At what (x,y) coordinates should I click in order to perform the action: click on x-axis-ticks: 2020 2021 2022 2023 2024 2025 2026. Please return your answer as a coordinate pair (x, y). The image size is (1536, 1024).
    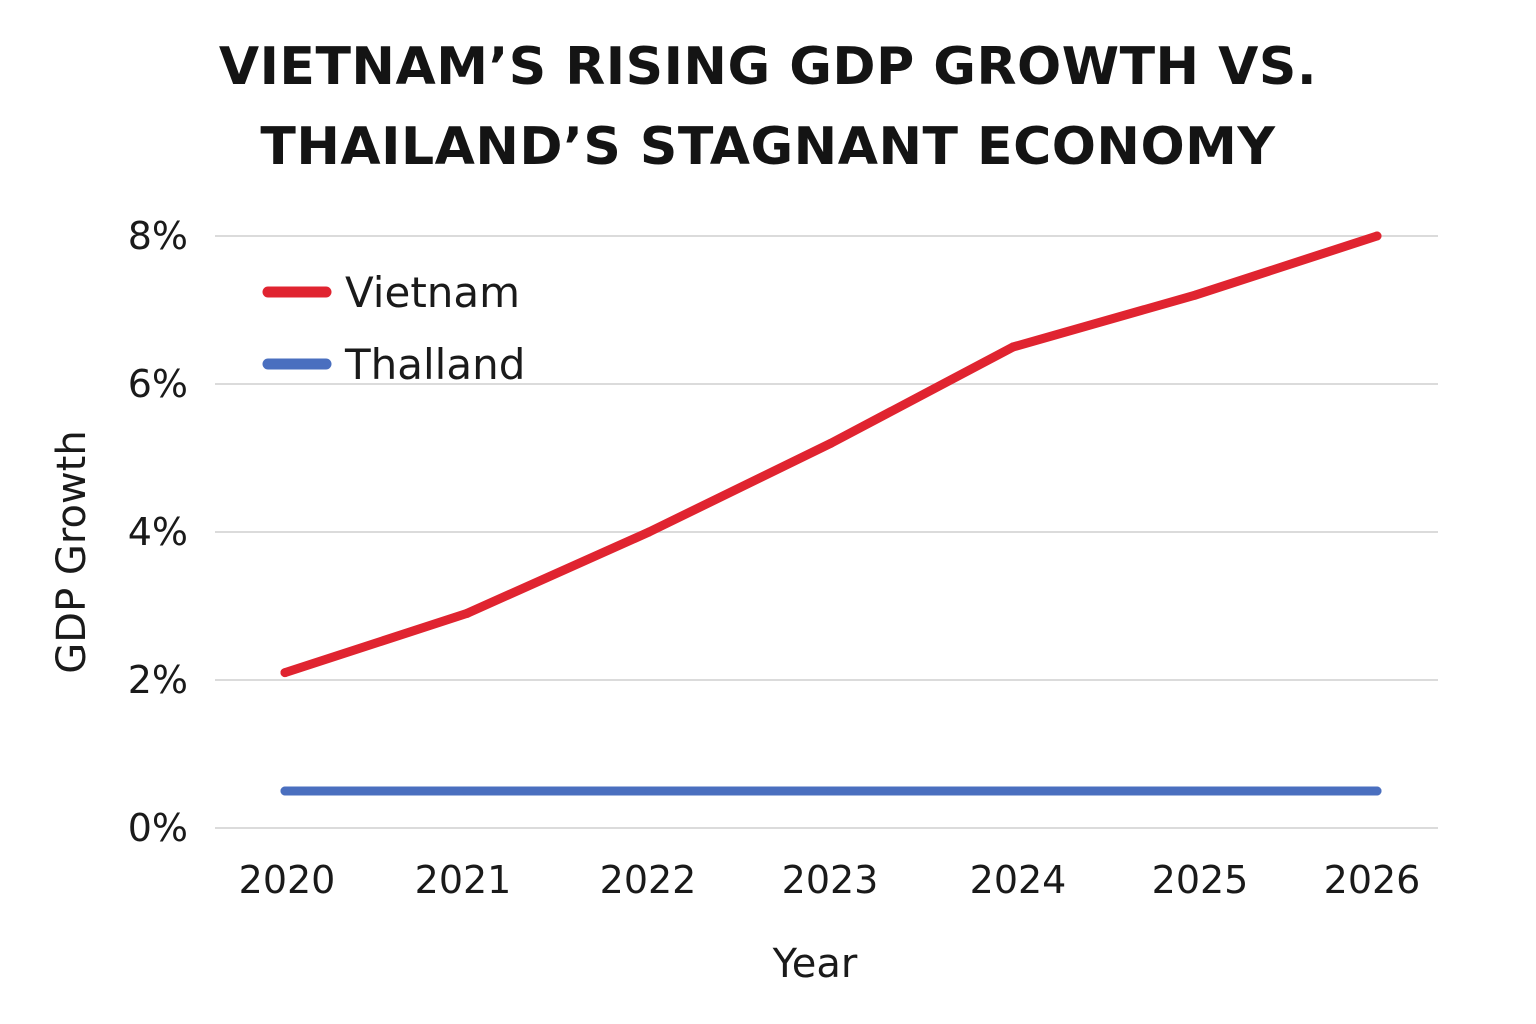
    Looking at the image, I should click on (830, 880).